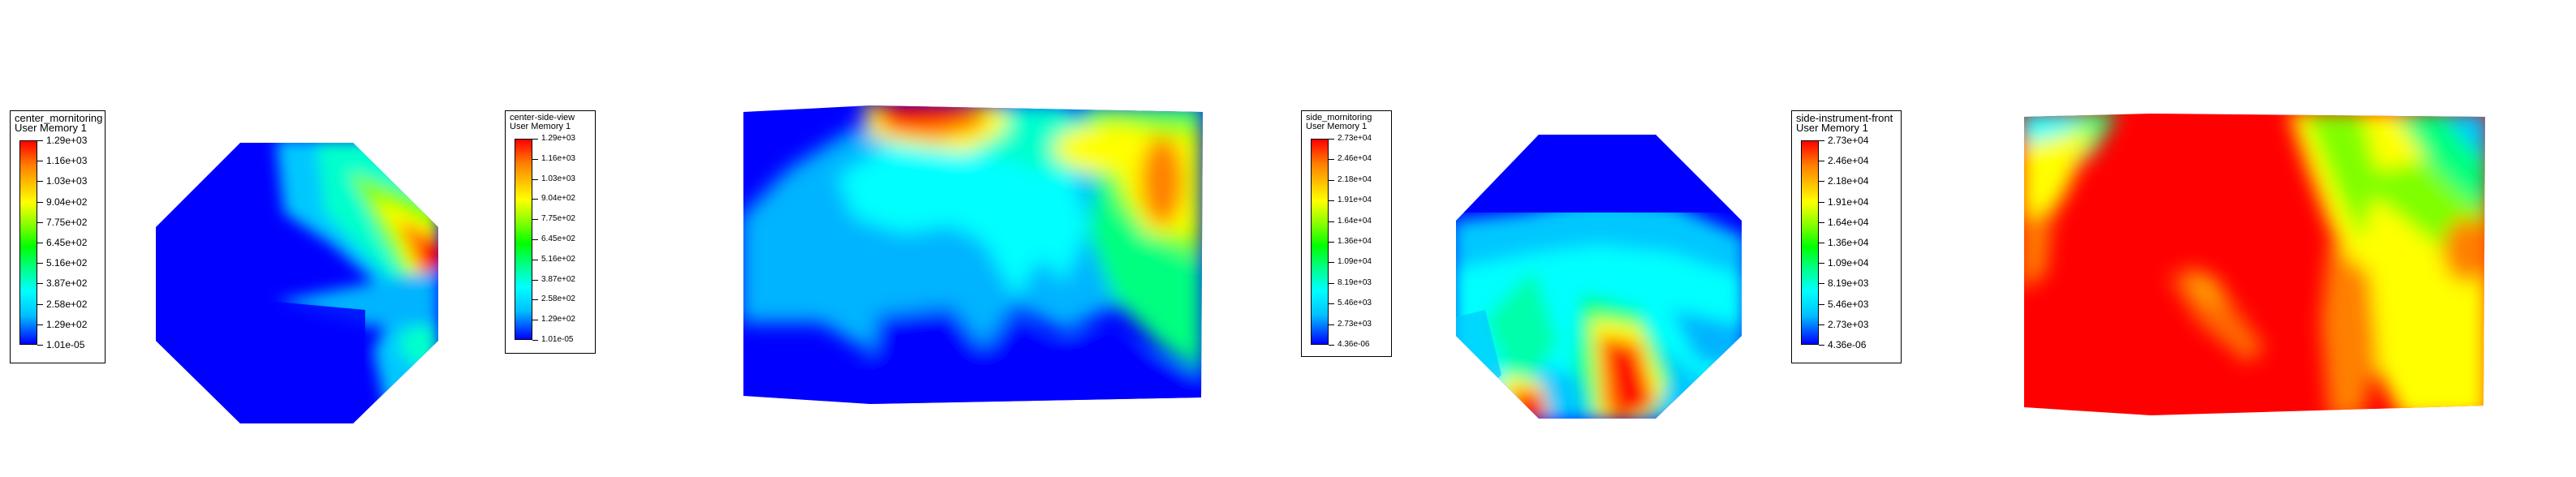  Describe the element at coordinates (1355, 179) in the screenshot. I see `legend-tick-label: 2.18e+04` at that location.